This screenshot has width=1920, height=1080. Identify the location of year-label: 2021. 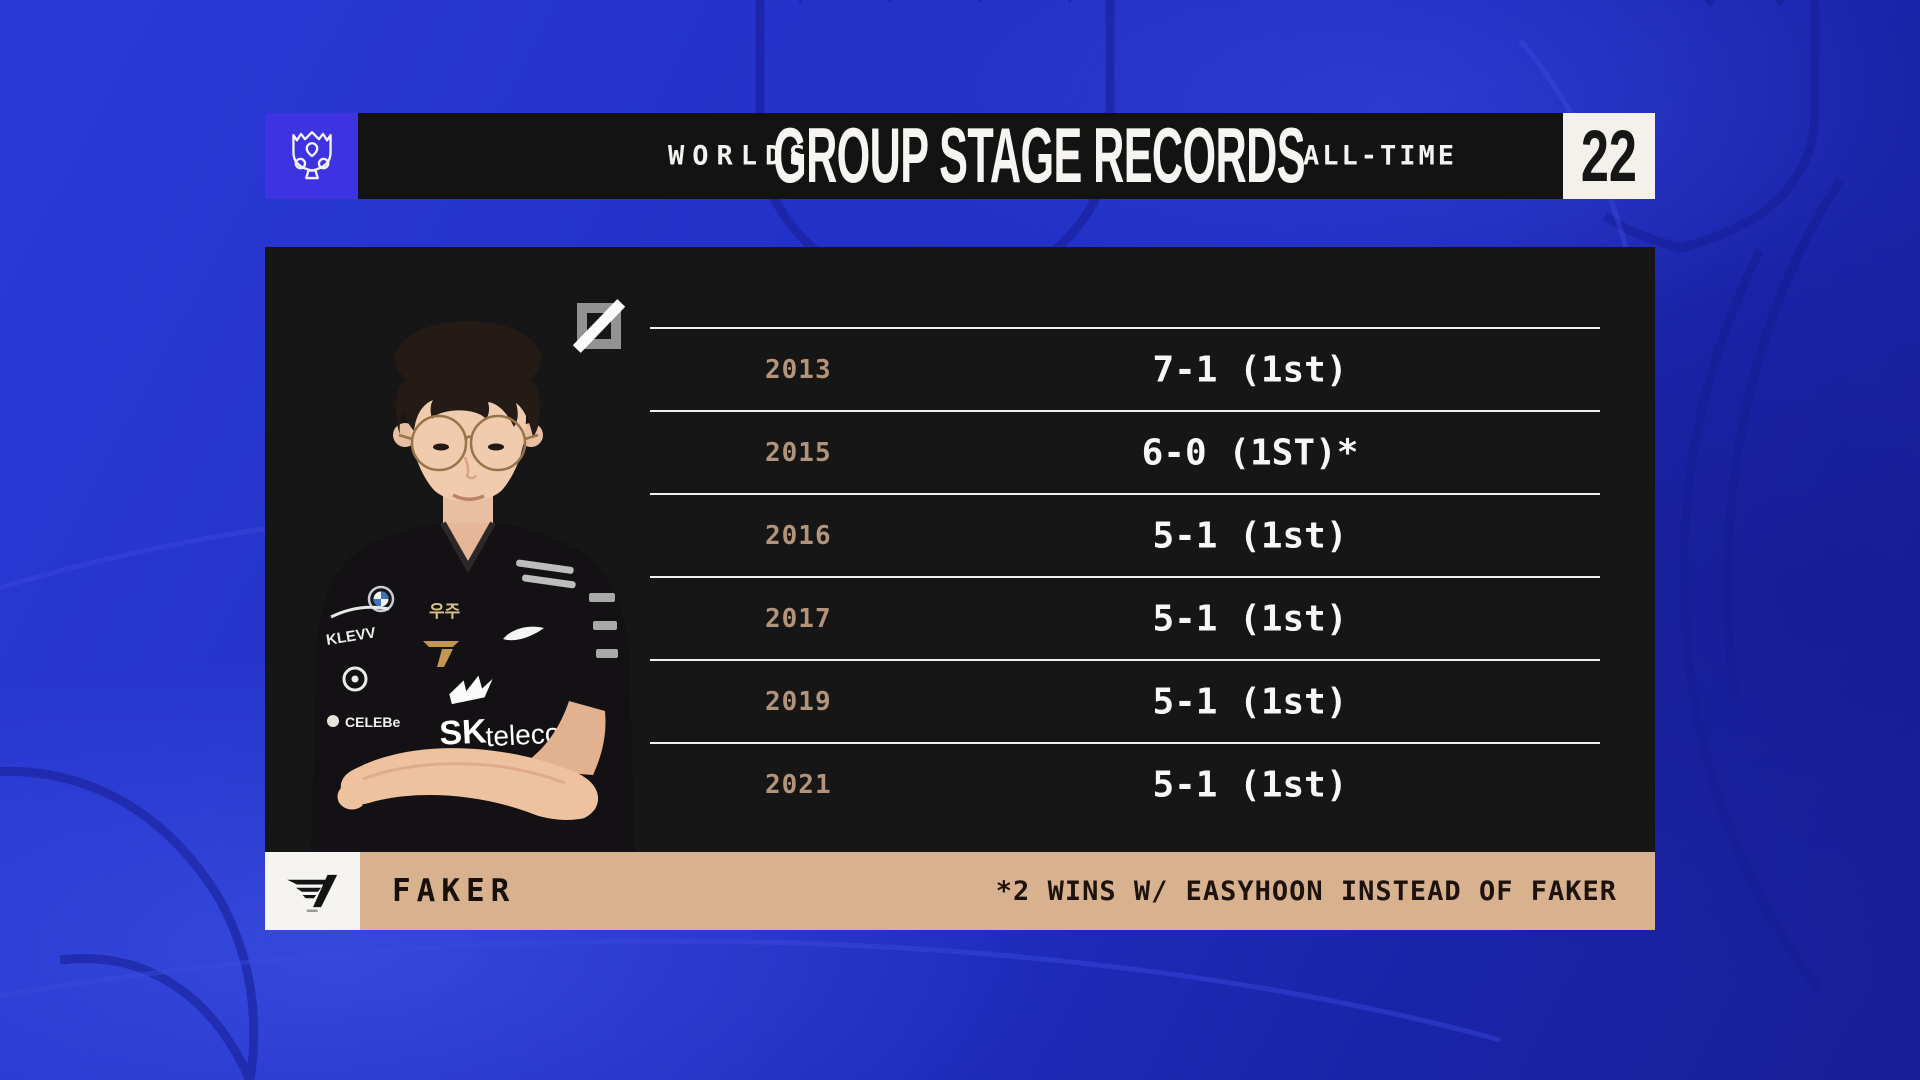
(798, 784).